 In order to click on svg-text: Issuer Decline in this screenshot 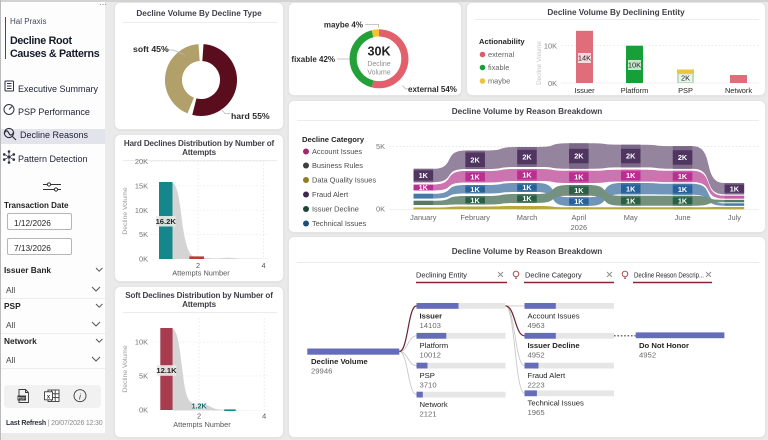, I will do `click(335, 209)`.